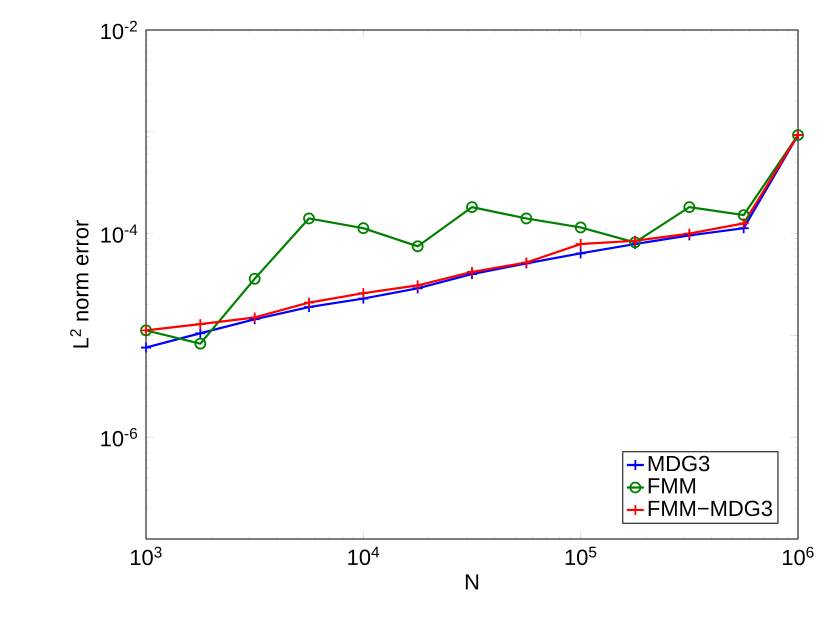  What do you see at coordinates (119, 437) in the screenshot?
I see `y-tick-label: 10$^{-6}$` at bounding box center [119, 437].